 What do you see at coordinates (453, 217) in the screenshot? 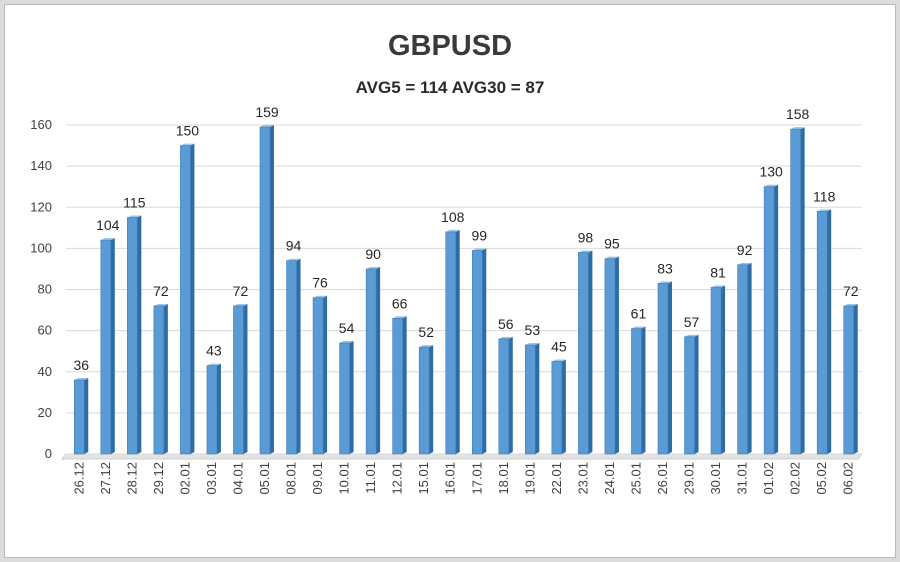
I see `data-label: 108` at bounding box center [453, 217].